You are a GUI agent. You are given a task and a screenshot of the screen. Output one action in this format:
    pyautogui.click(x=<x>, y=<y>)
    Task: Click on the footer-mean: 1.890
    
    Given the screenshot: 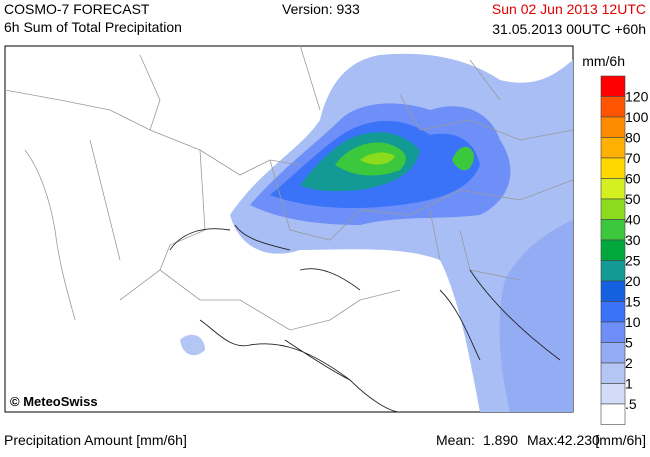 What is the action you would take?
    pyautogui.click(x=500, y=440)
    